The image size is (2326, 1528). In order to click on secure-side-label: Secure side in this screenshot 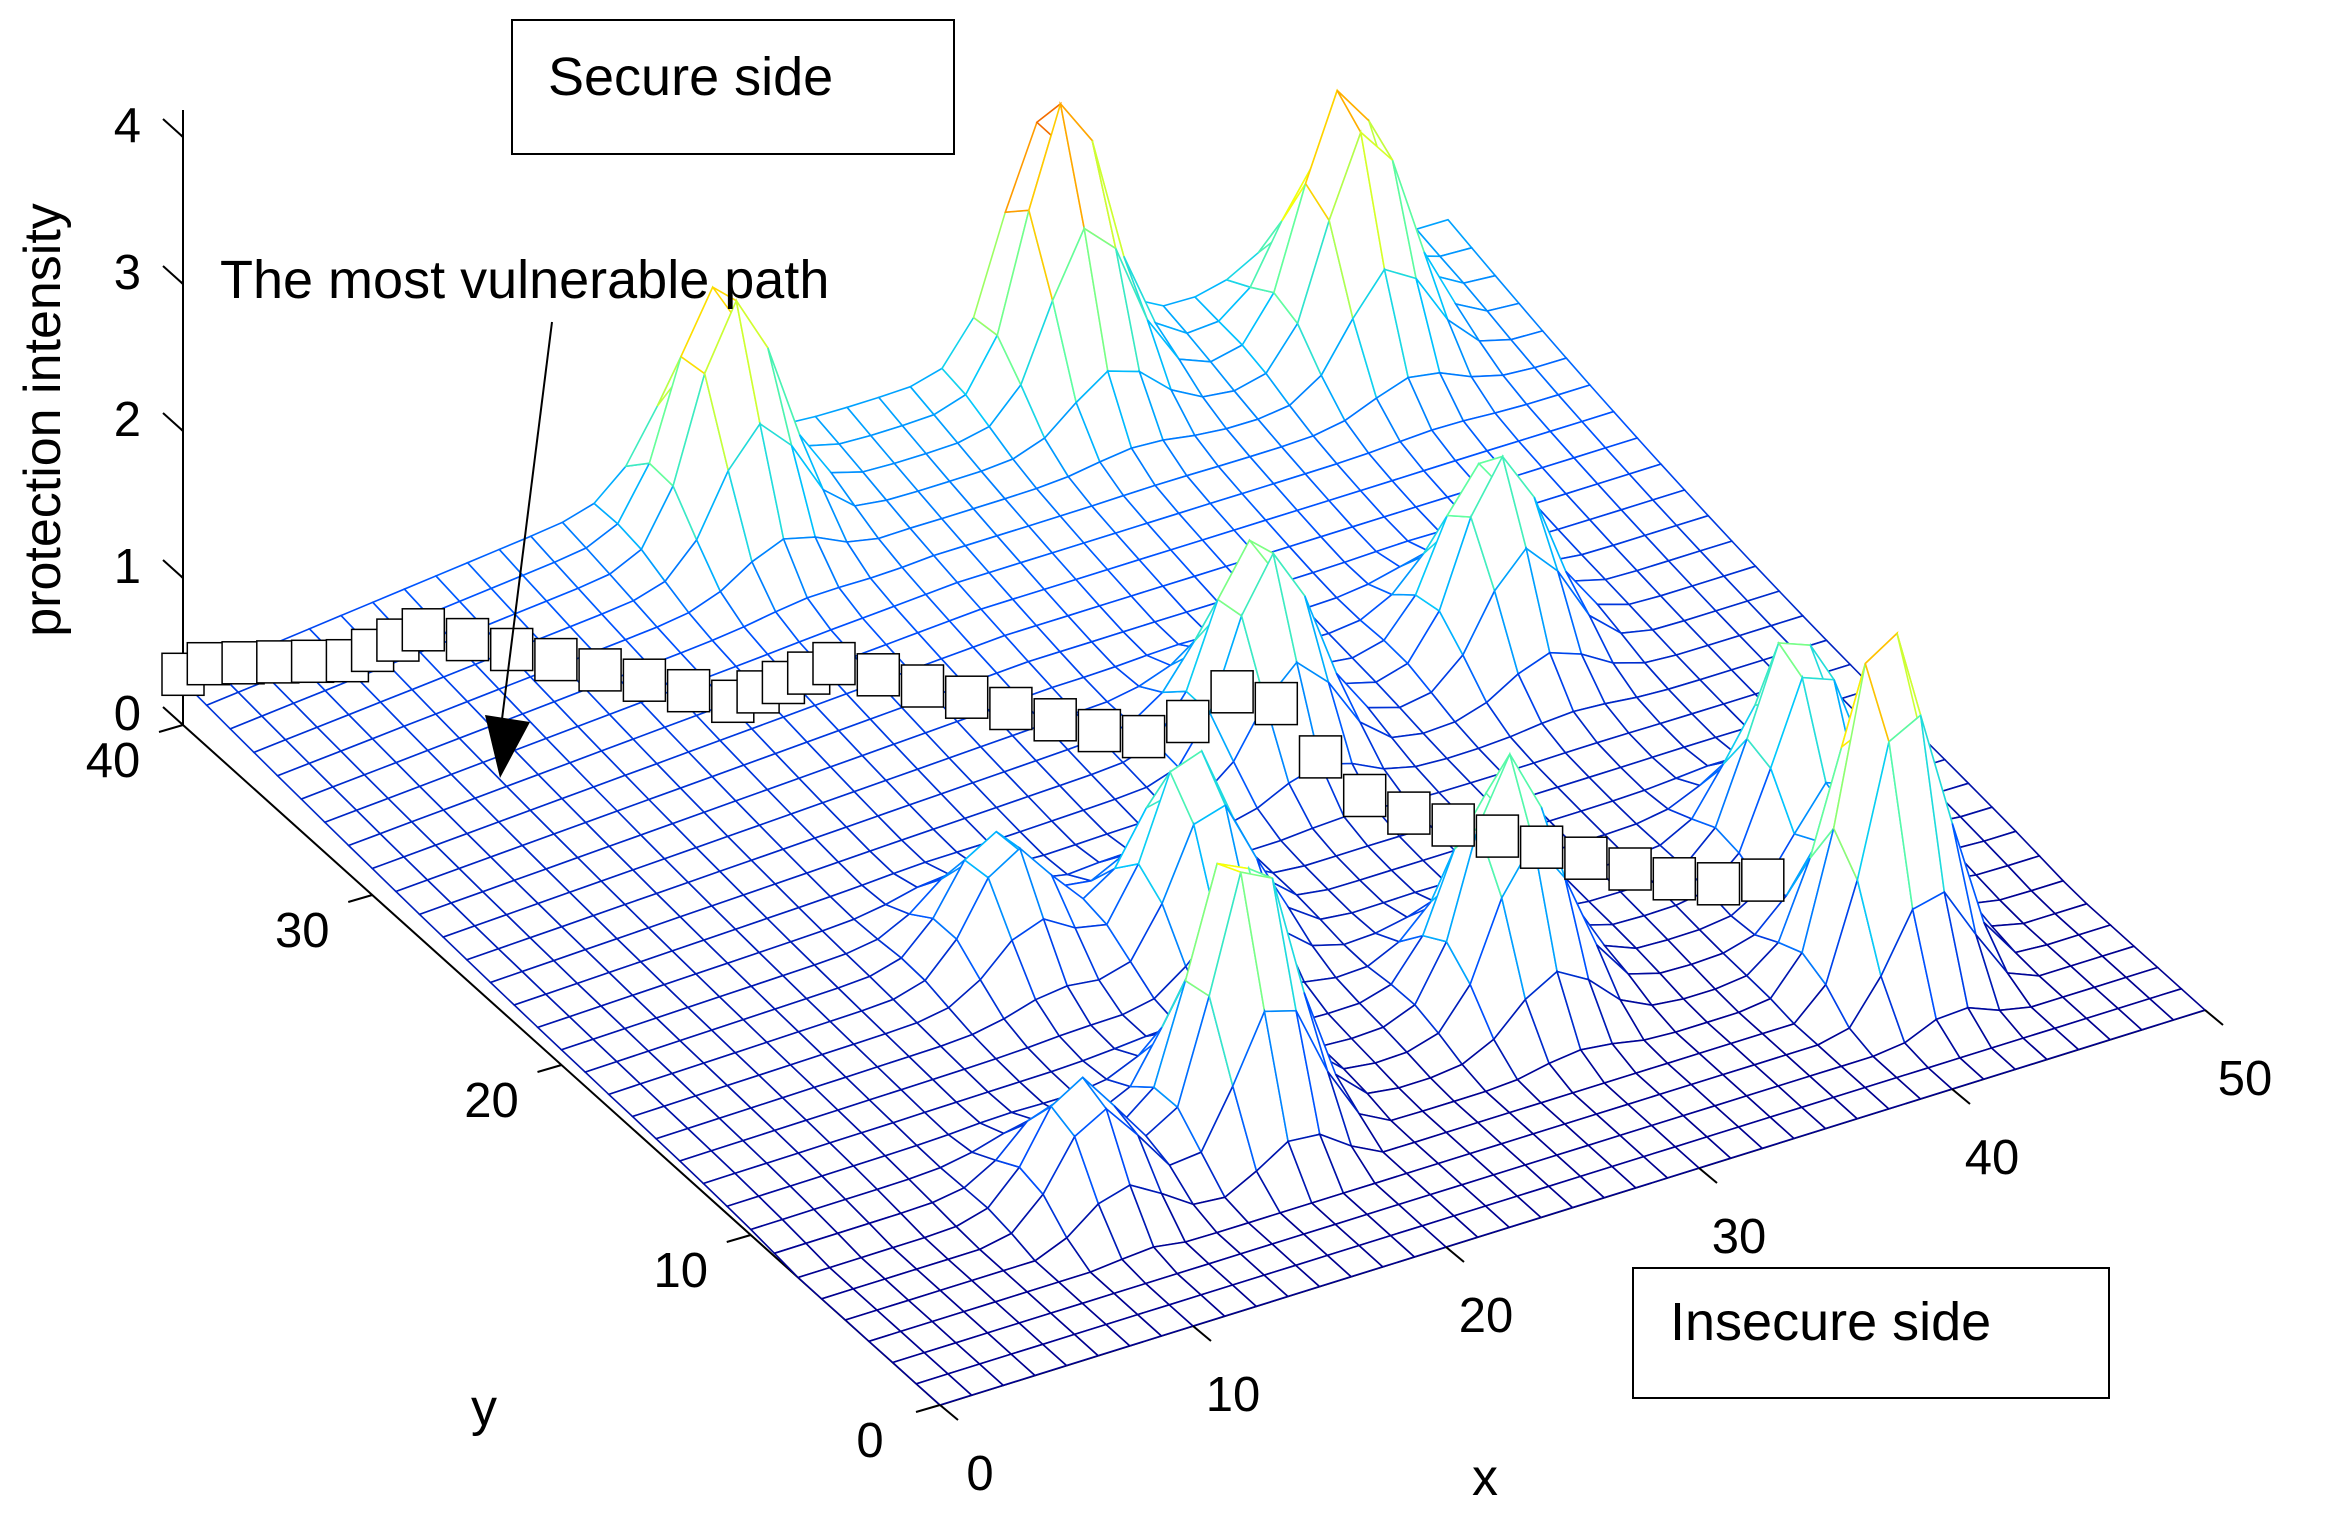, I will do `click(690, 77)`.